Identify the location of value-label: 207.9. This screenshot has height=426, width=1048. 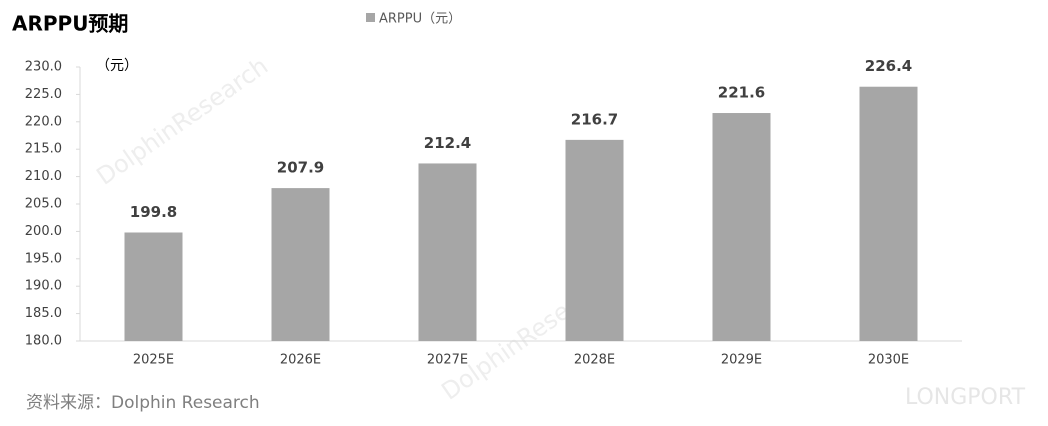
(300, 168).